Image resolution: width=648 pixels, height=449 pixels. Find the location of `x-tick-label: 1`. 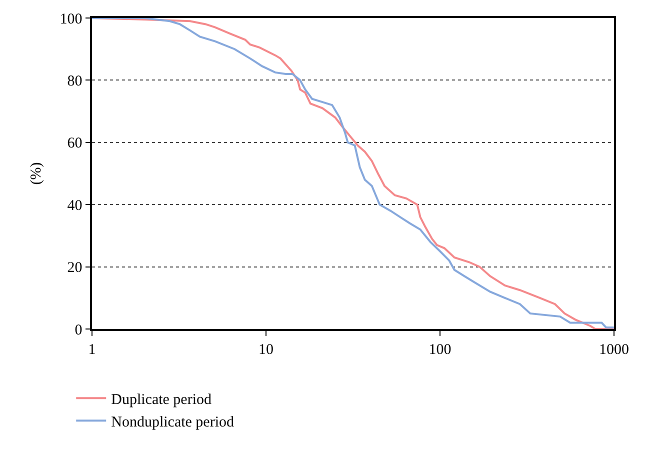

x-tick-label: 1 is located at coordinates (92, 350).